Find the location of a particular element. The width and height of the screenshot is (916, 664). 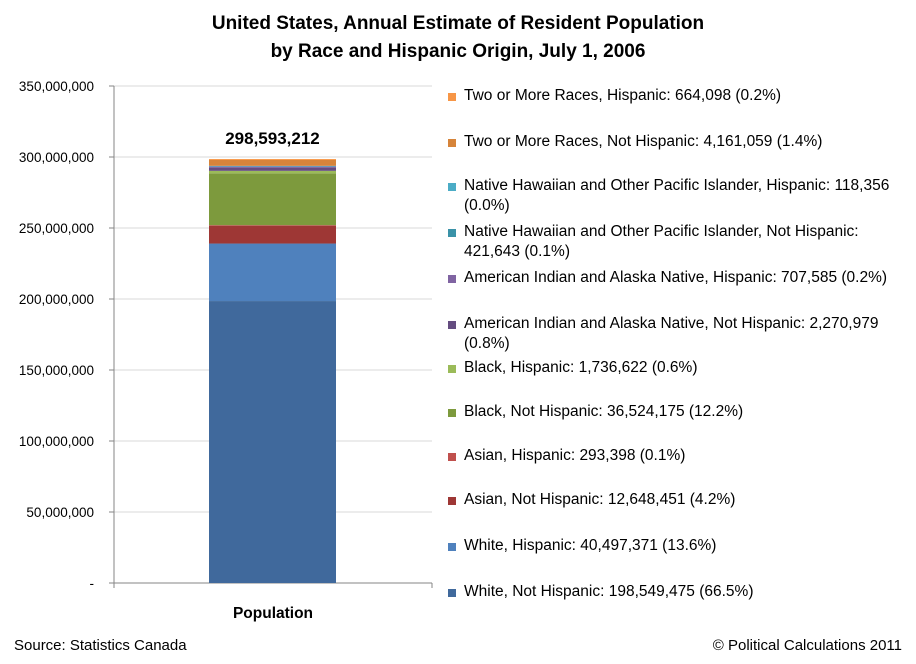

legend-item: Black, Not Hispanic: 36,524,175 (12.2%) is located at coordinates (678, 412).